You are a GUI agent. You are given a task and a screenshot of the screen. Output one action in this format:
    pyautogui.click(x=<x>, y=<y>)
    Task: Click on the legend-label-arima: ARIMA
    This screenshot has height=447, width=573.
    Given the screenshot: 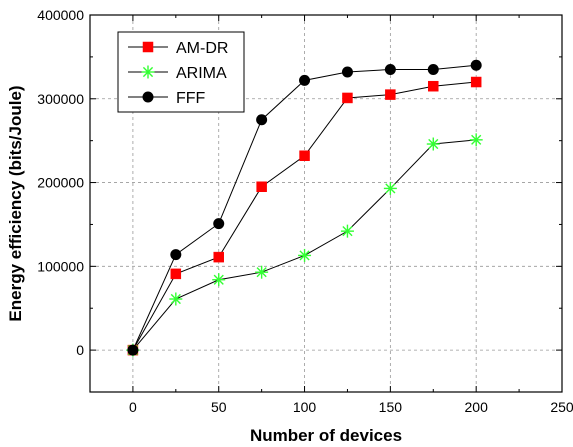 What is the action you would take?
    pyautogui.click(x=201, y=73)
    